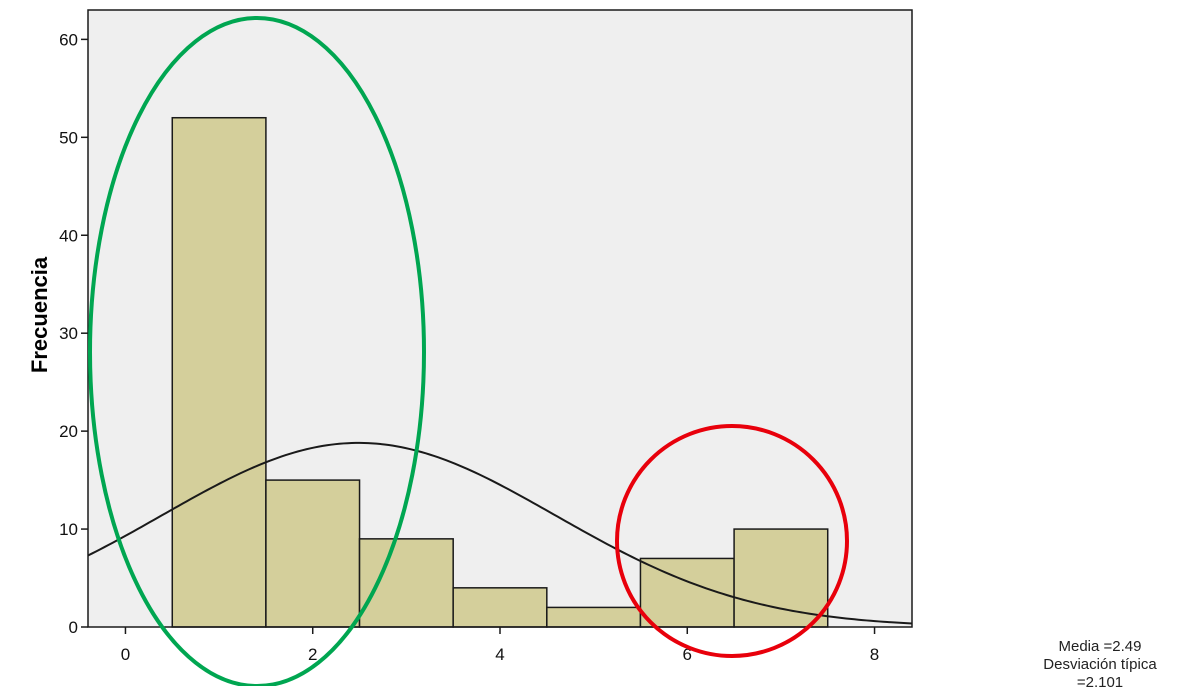 The width and height of the screenshot is (1184, 692). I want to click on y-tick-label: 40, so click(68, 235).